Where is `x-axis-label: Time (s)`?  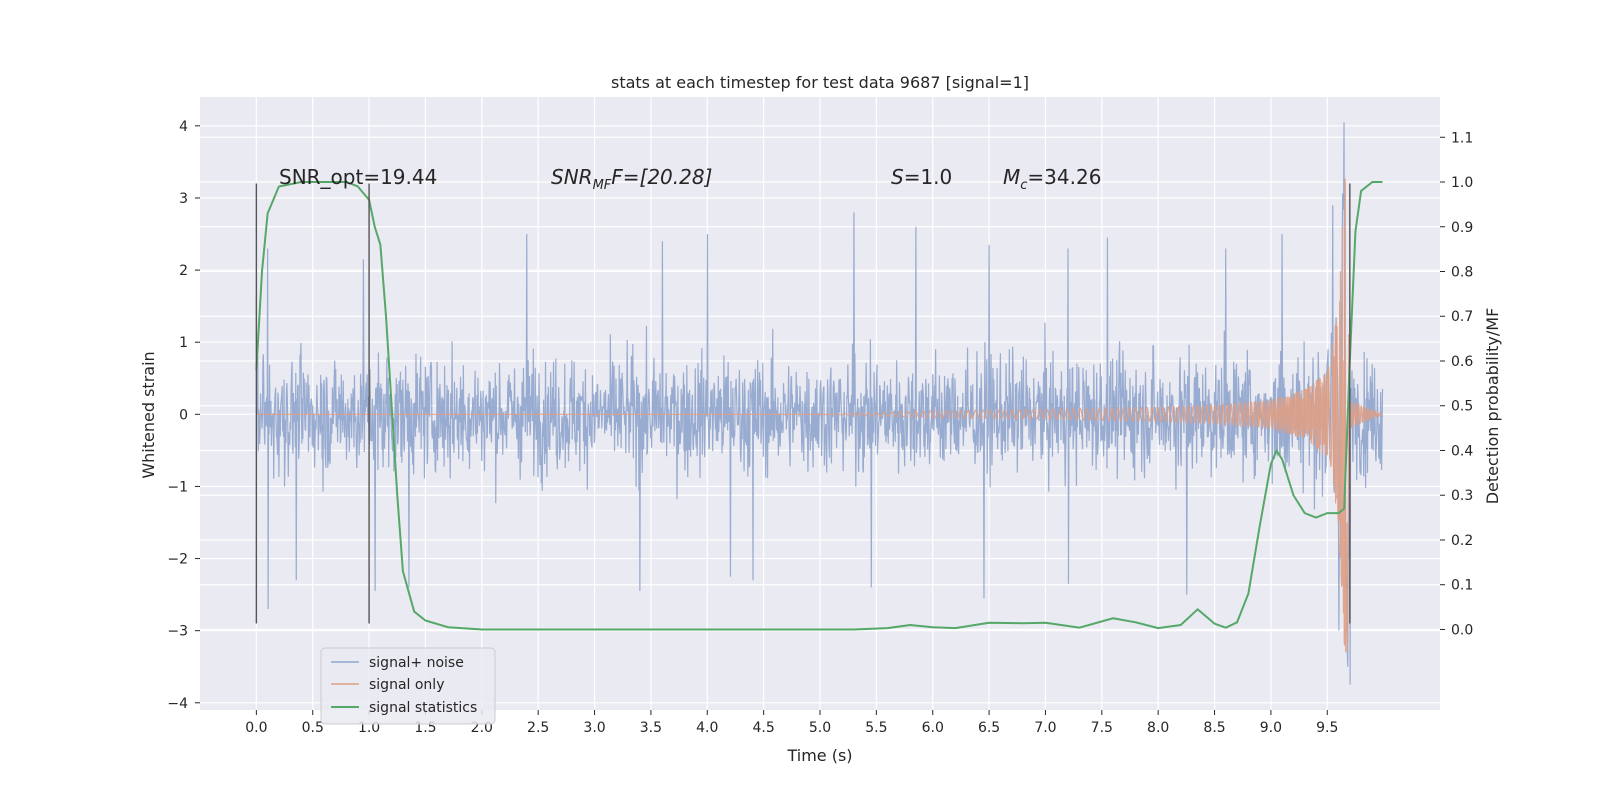 x-axis-label: Time (s) is located at coordinates (819, 755).